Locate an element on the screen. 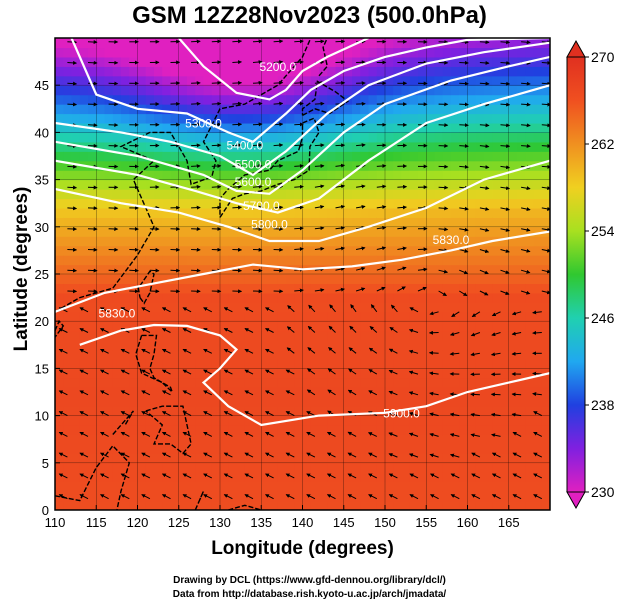  coastline is located at coordinates (146, 287).